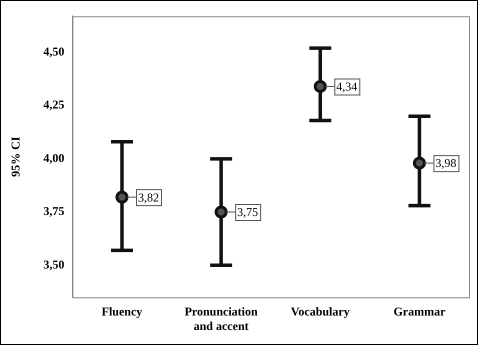  I want to click on x-tick-label: Grammar, so click(419, 311).